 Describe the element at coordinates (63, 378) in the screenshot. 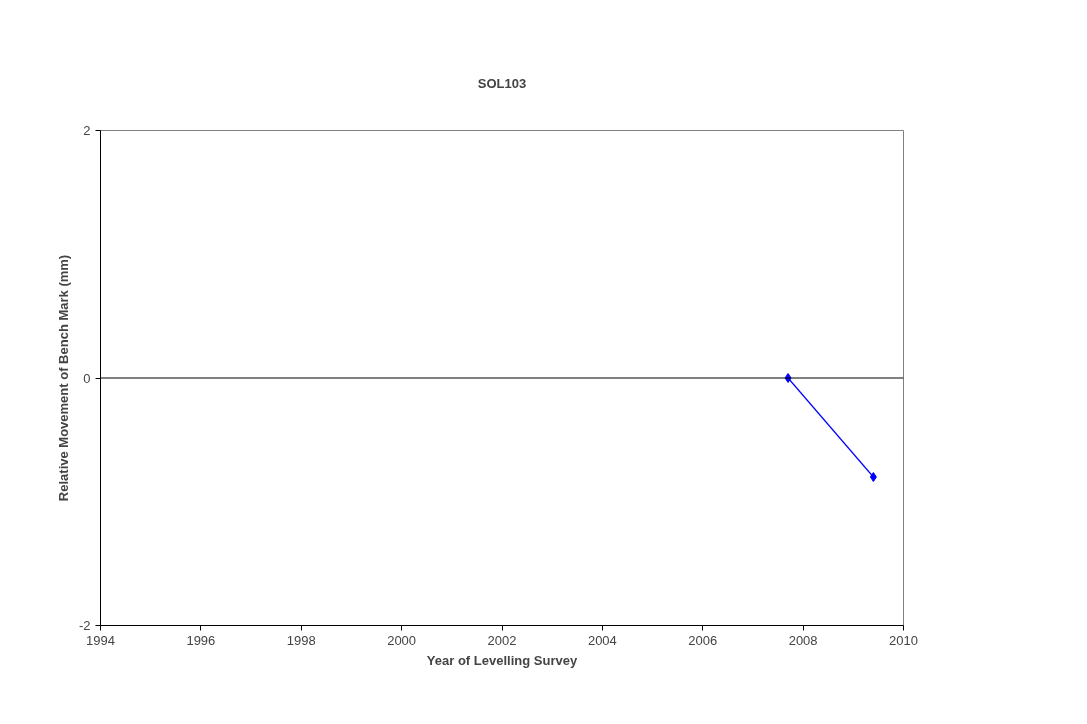

I see `y-axis-title: Relative Movement of Bench Mark (mm)` at that location.